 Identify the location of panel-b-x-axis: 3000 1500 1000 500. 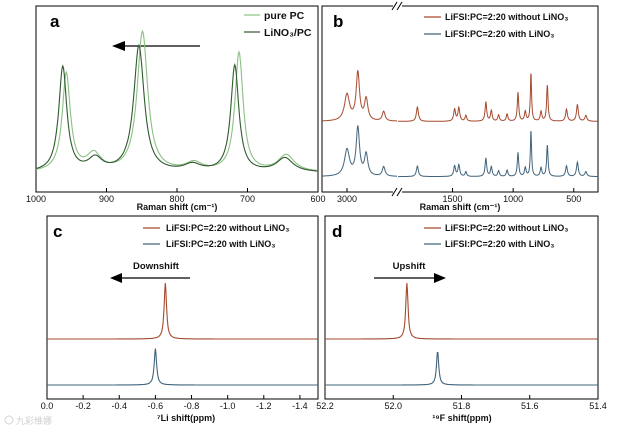
(459, 196).